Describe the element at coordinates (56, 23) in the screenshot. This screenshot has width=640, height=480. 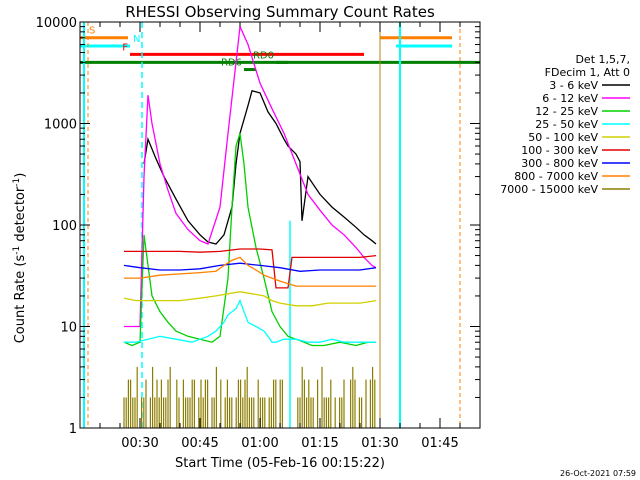
I see `y-tick-label: 10000` at that location.